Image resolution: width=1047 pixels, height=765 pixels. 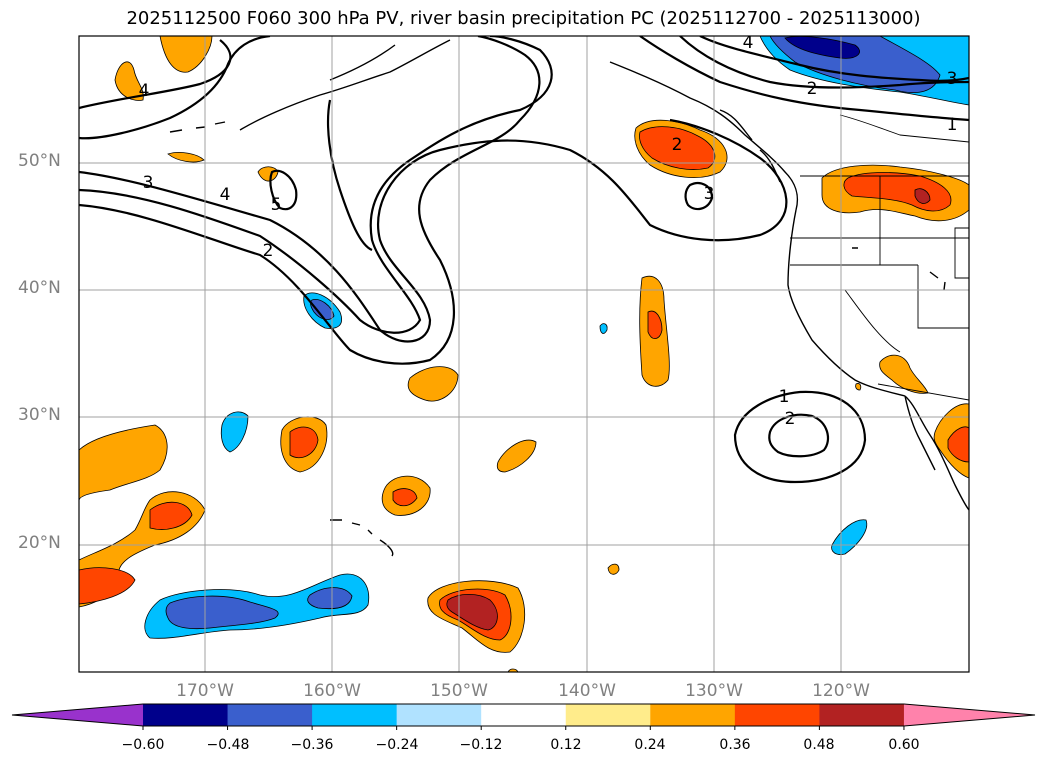 I want to click on colorbar-tick-label: 0.36, so click(x=735, y=745).